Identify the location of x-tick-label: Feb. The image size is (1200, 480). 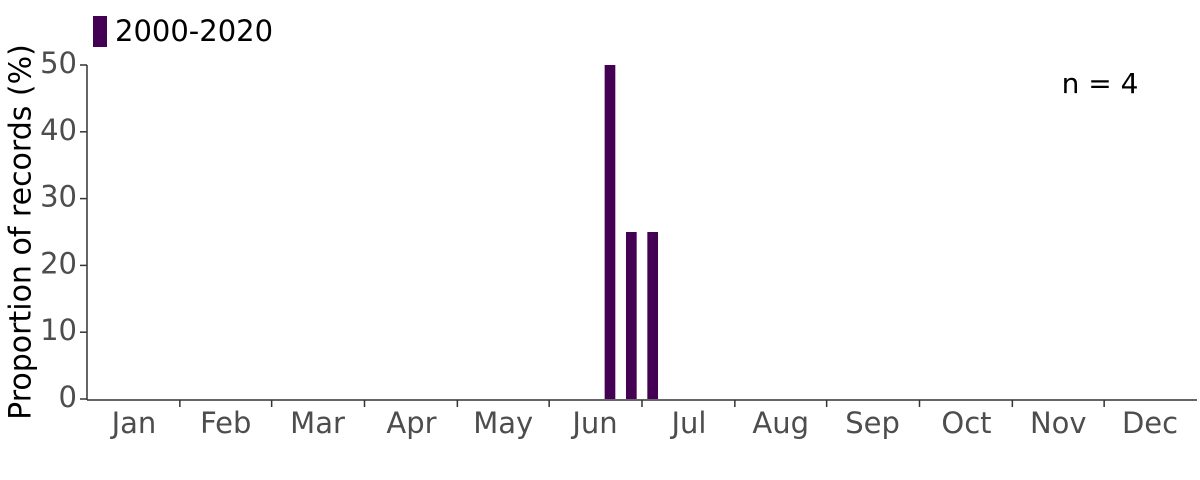
(225, 423).